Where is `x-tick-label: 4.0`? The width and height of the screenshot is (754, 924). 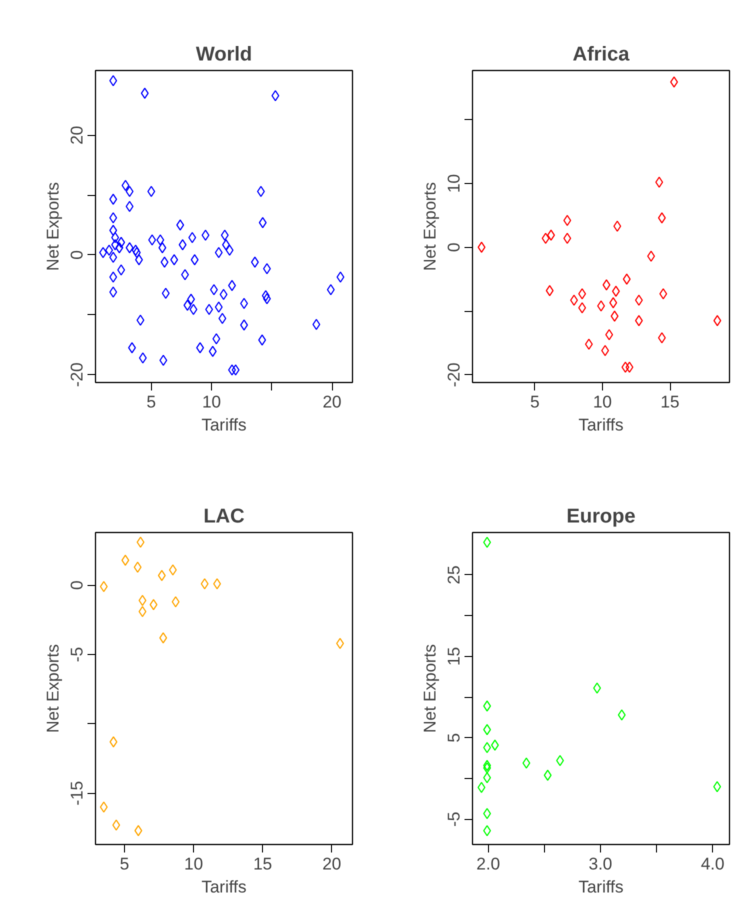
x-tick-label: 4.0 is located at coordinates (712, 864).